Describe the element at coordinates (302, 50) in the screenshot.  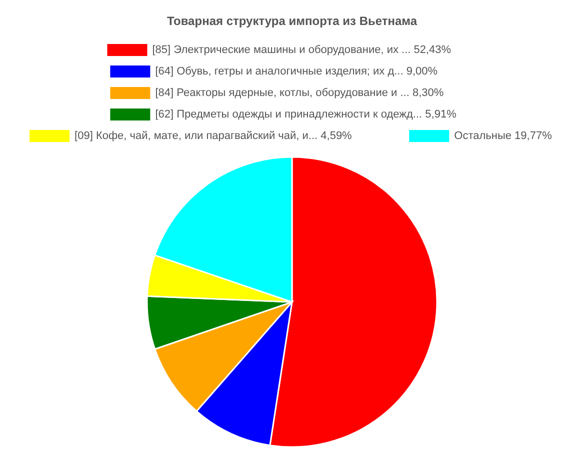
I see `legend-label: [85] Электрические машины и оборудование, их ... 52,43%` at that location.